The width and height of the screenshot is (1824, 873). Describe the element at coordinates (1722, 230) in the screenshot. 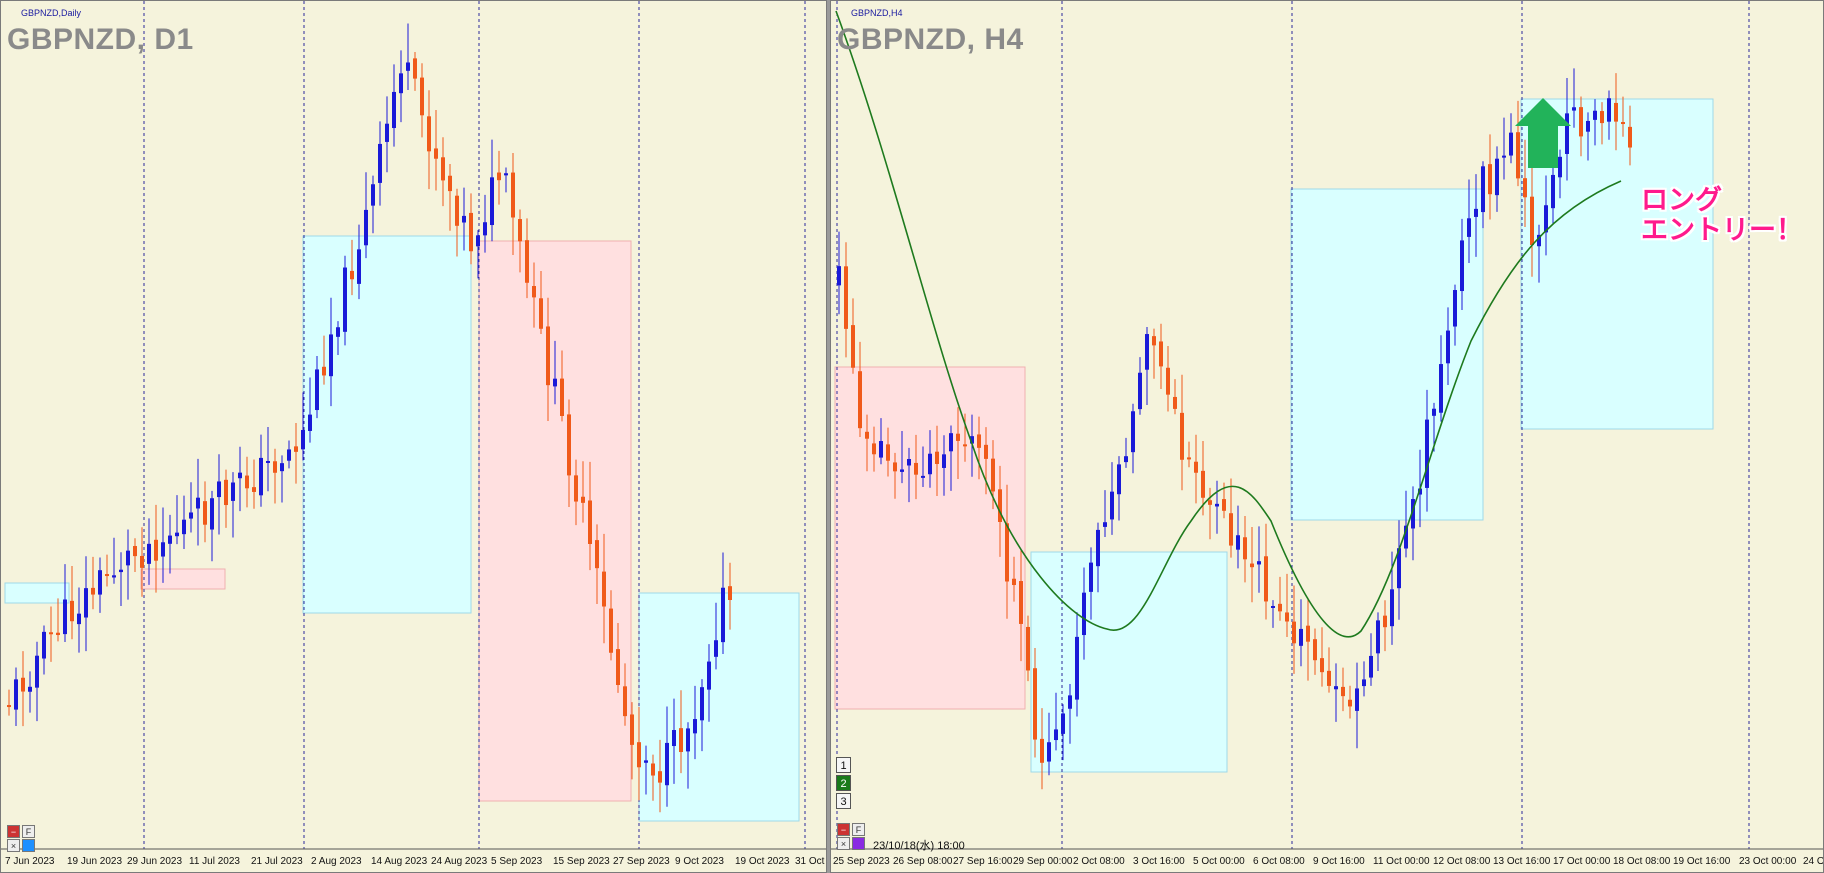

I see `annotation-line-2: エントリー！` at that location.